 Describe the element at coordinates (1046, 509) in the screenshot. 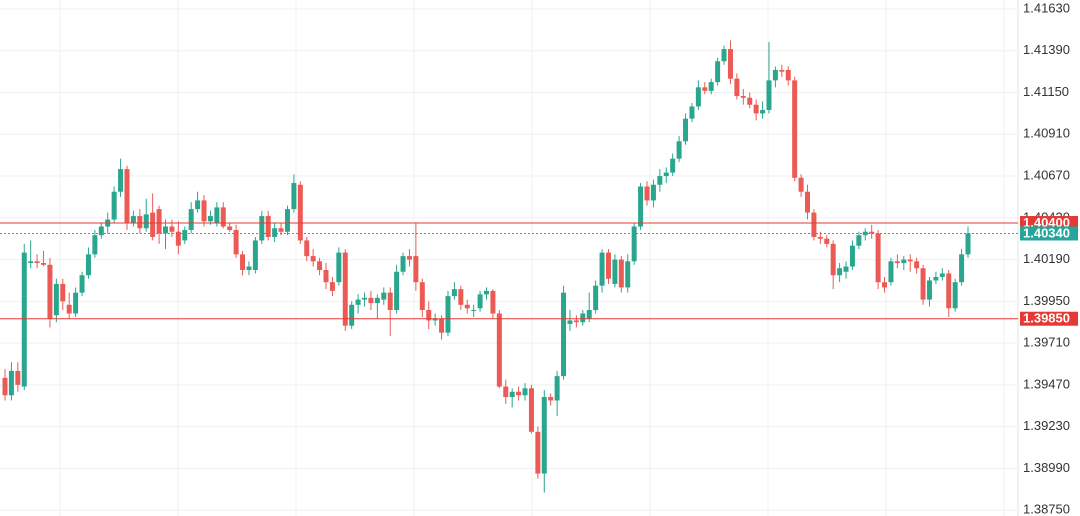

I see `y-tick-label: 1.38750` at that location.